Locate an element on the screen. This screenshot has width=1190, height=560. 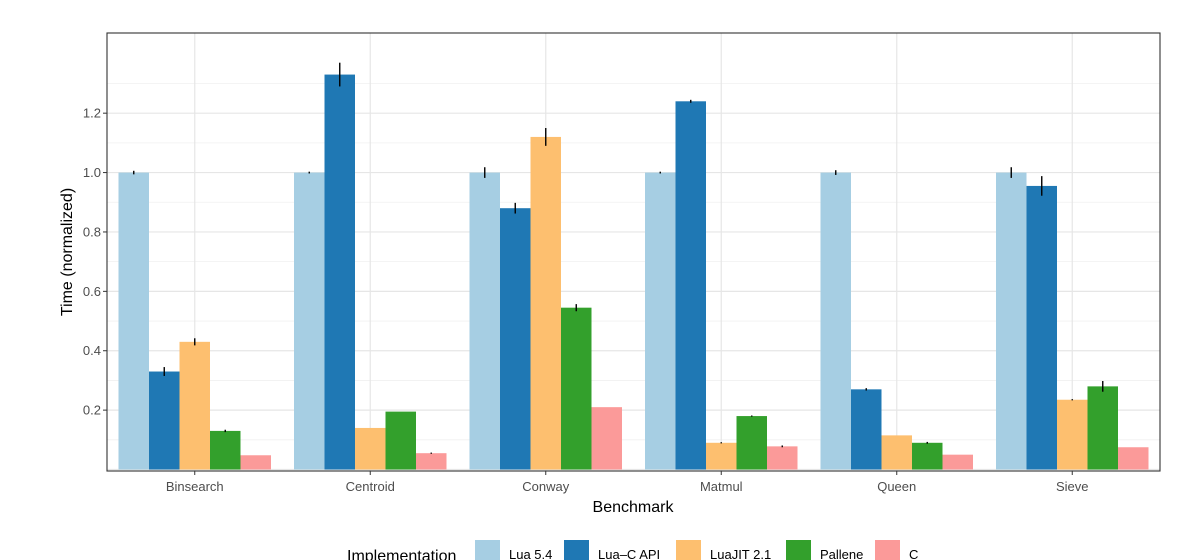
y-tick-label: 1.0 is located at coordinates (92, 172).